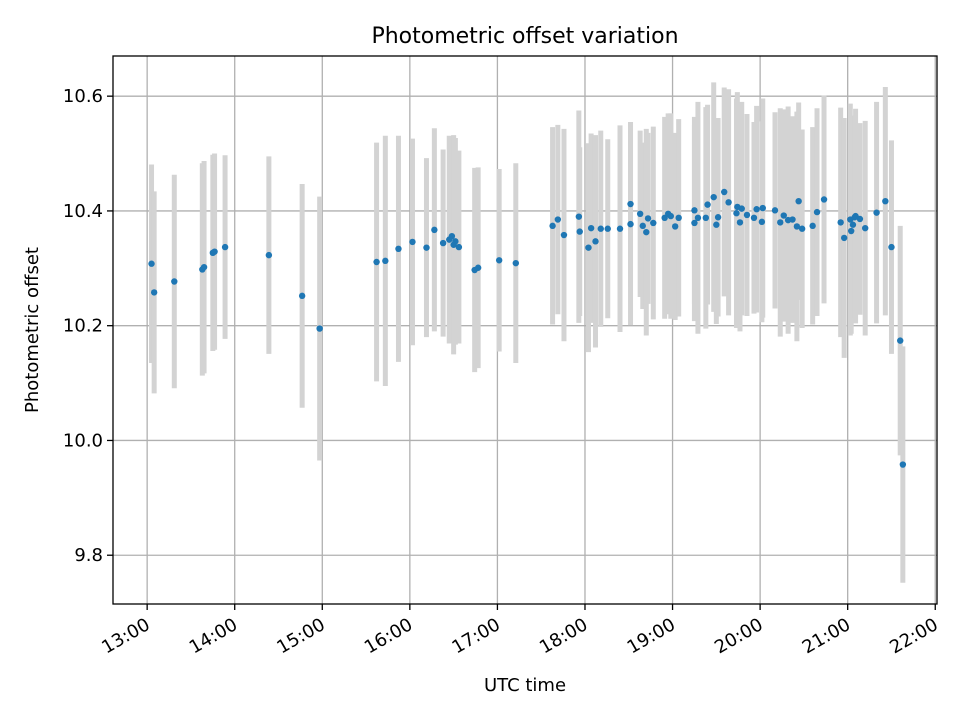 This screenshot has width=960, height=720. I want to click on y-tick-label: 10.2, so click(83, 326).